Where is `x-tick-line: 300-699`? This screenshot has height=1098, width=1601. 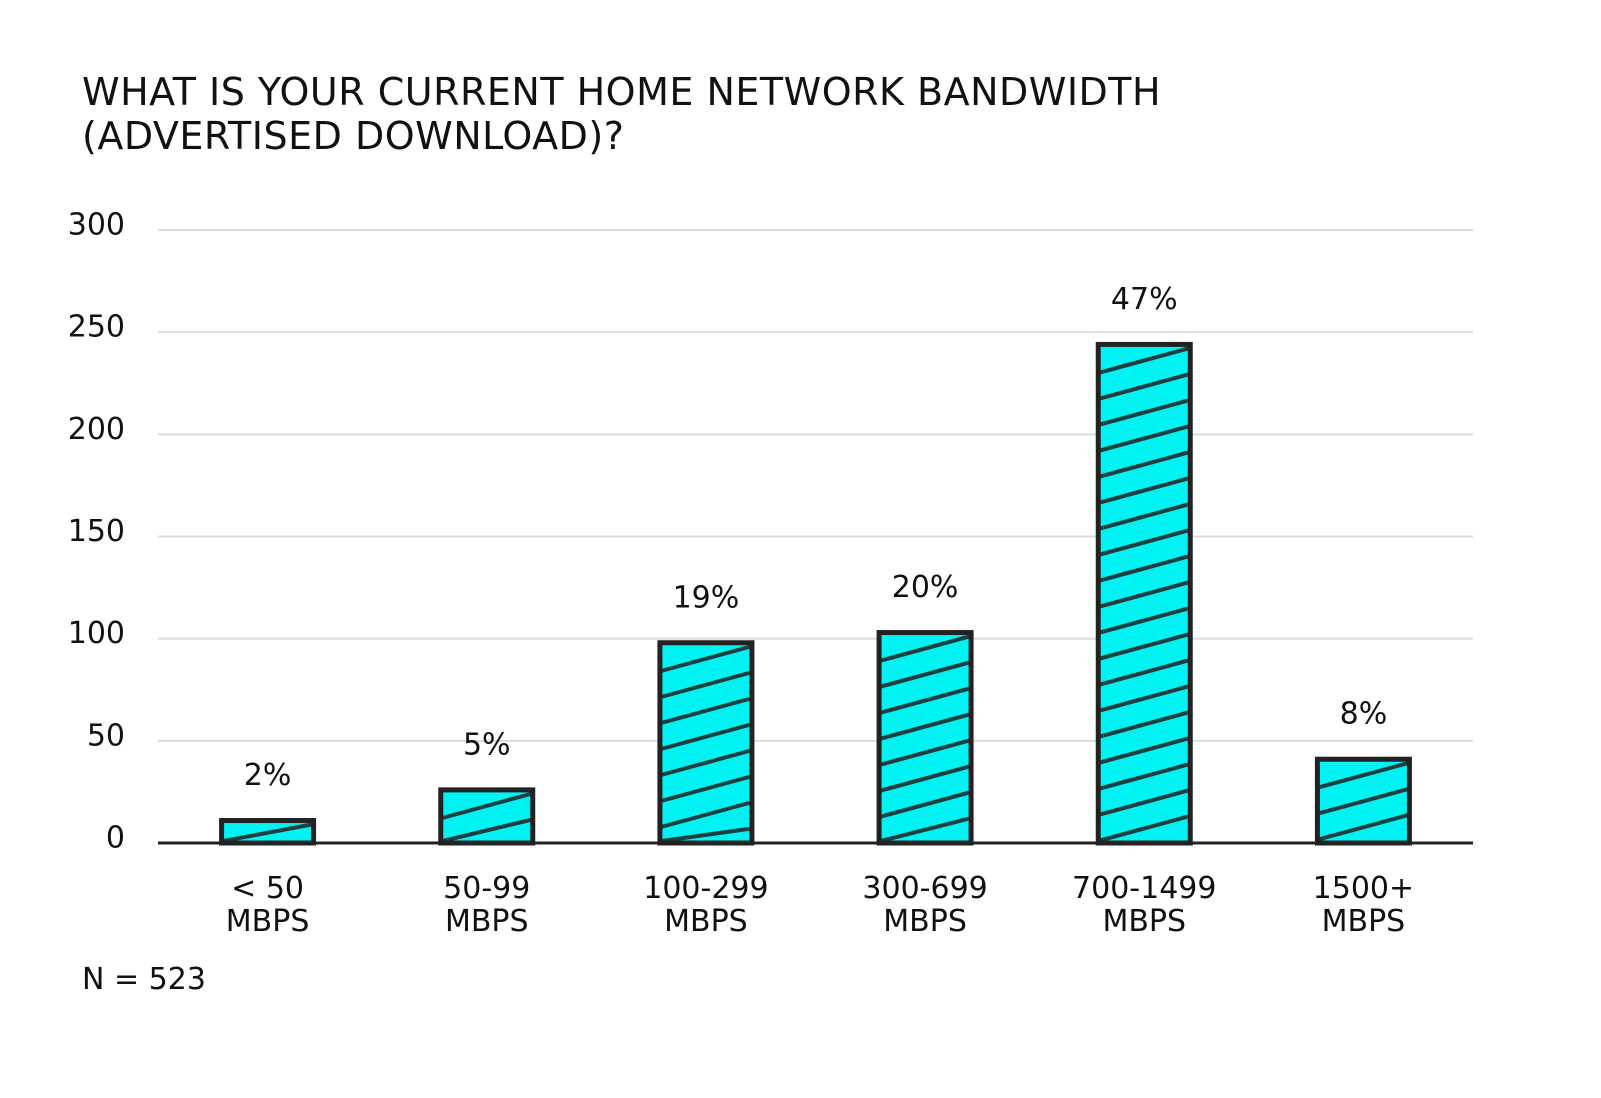 x-tick-line: 300-699 is located at coordinates (924, 888).